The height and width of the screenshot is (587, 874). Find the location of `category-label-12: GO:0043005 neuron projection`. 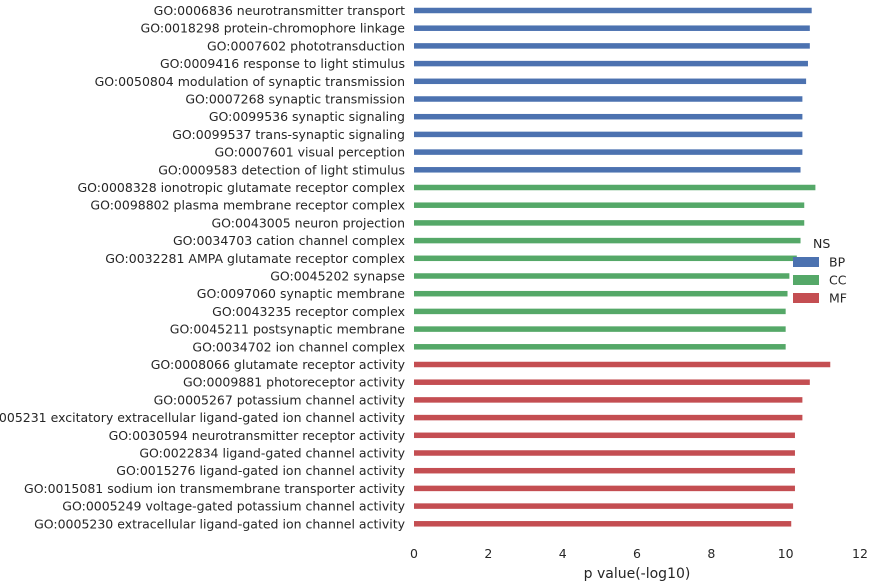

category-label-12: GO:0043005 neuron projection is located at coordinates (308, 222).